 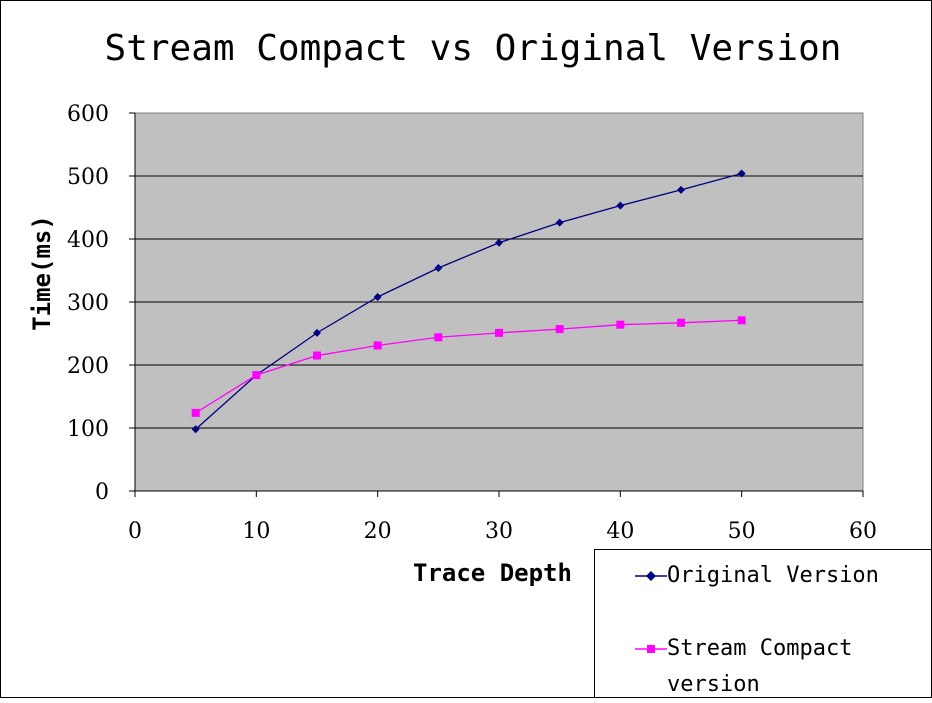 What do you see at coordinates (763, 623) in the screenshot?
I see `legend: Original Version Stream Compact version` at bounding box center [763, 623].